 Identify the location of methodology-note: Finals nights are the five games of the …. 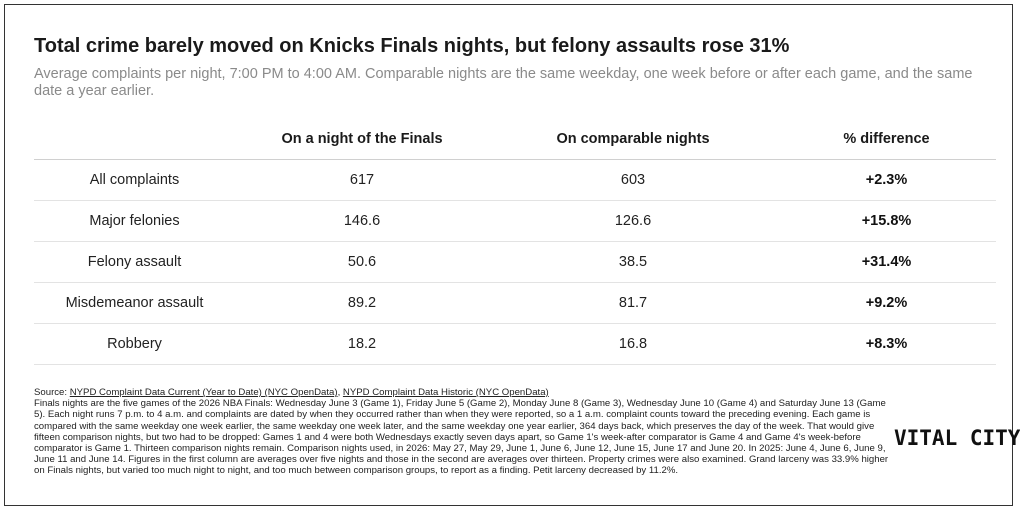
(461, 437).